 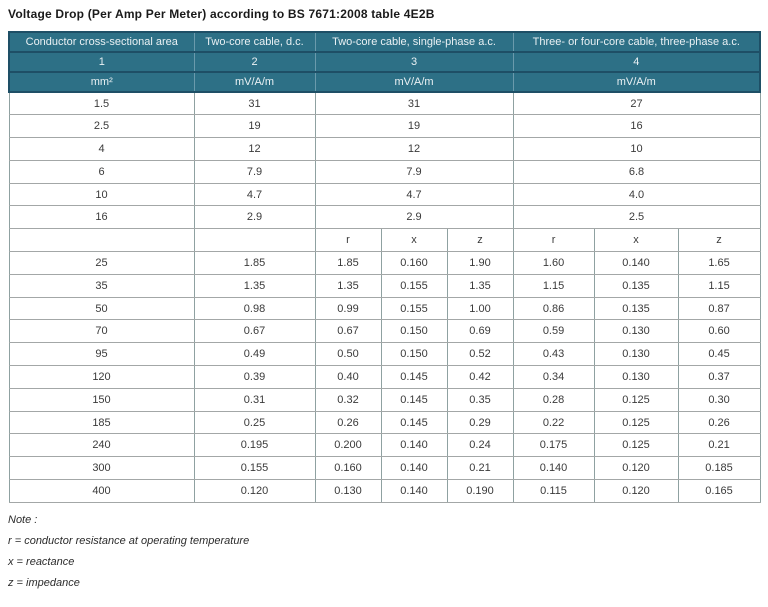 What do you see at coordinates (480, 491) in the screenshot?
I see `table-cell: 0.190` at bounding box center [480, 491].